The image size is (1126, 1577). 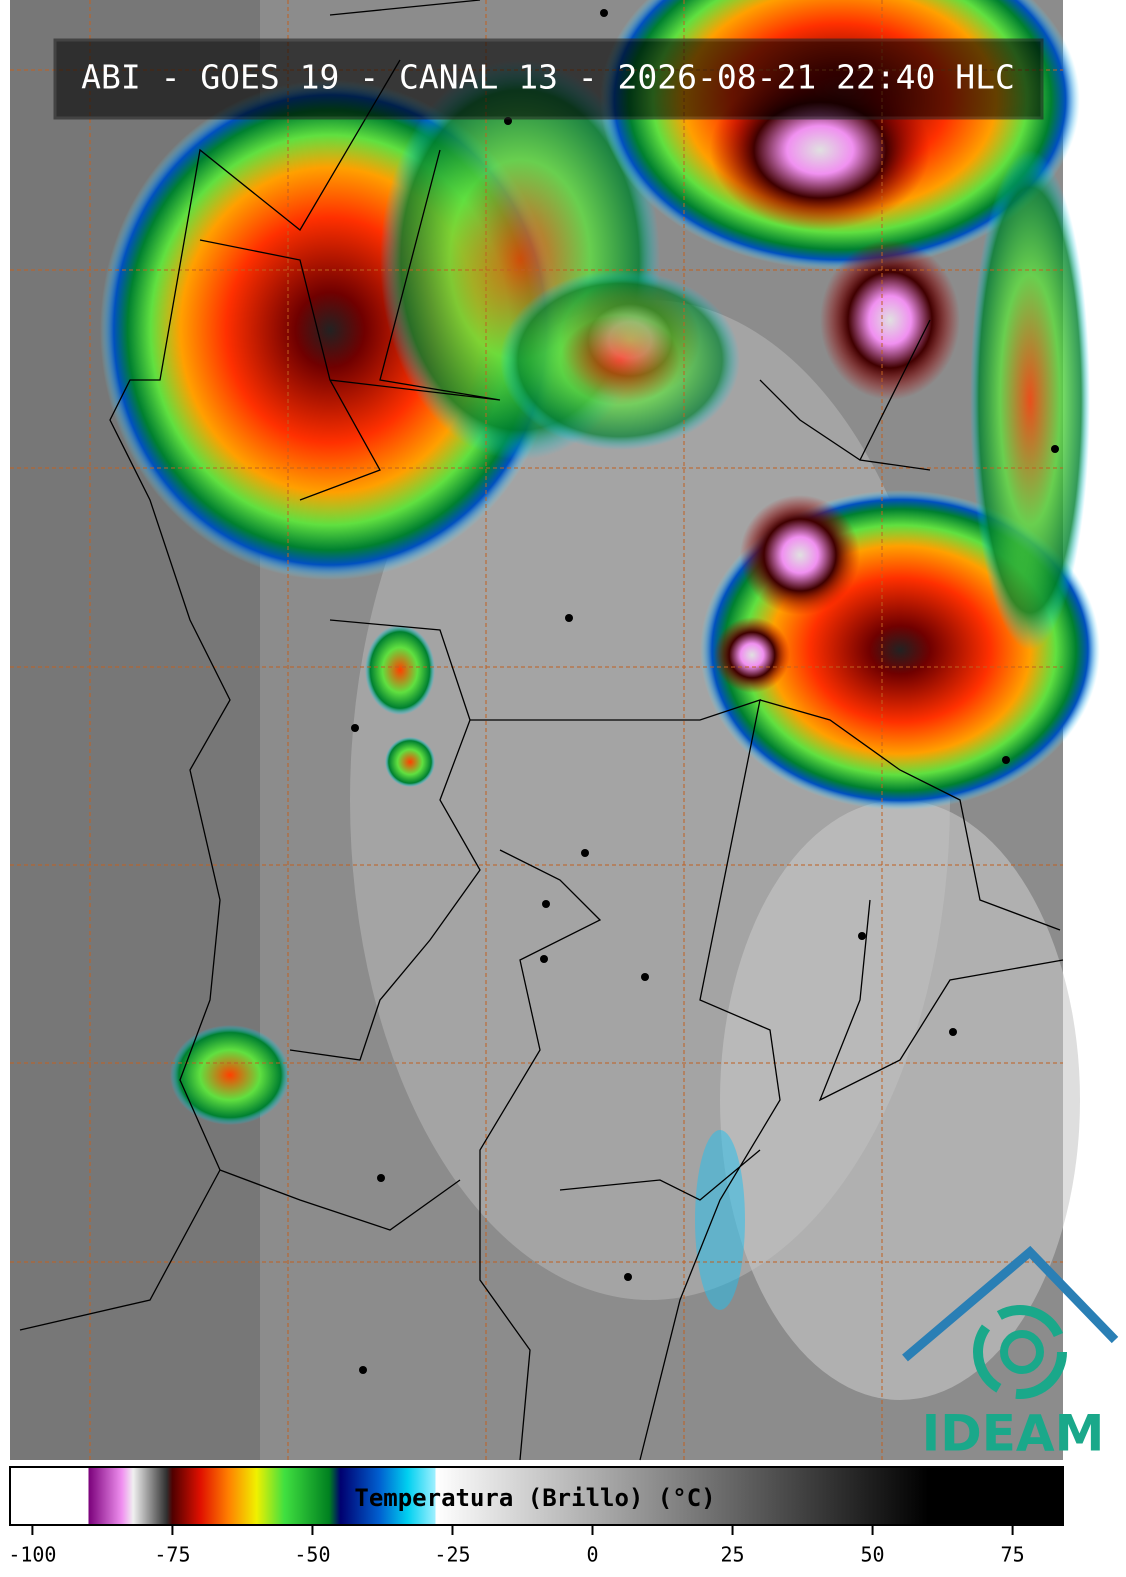 What do you see at coordinates (172, 1555) in the screenshot?
I see `tick-label: -75` at bounding box center [172, 1555].